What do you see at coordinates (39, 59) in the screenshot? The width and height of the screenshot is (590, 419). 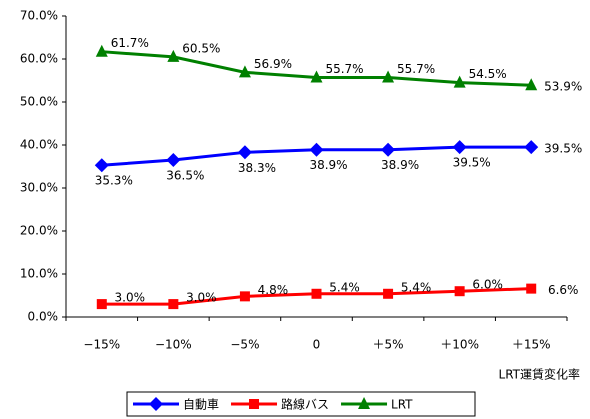 I see `y-tick-label: 60.0%` at bounding box center [39, 59].